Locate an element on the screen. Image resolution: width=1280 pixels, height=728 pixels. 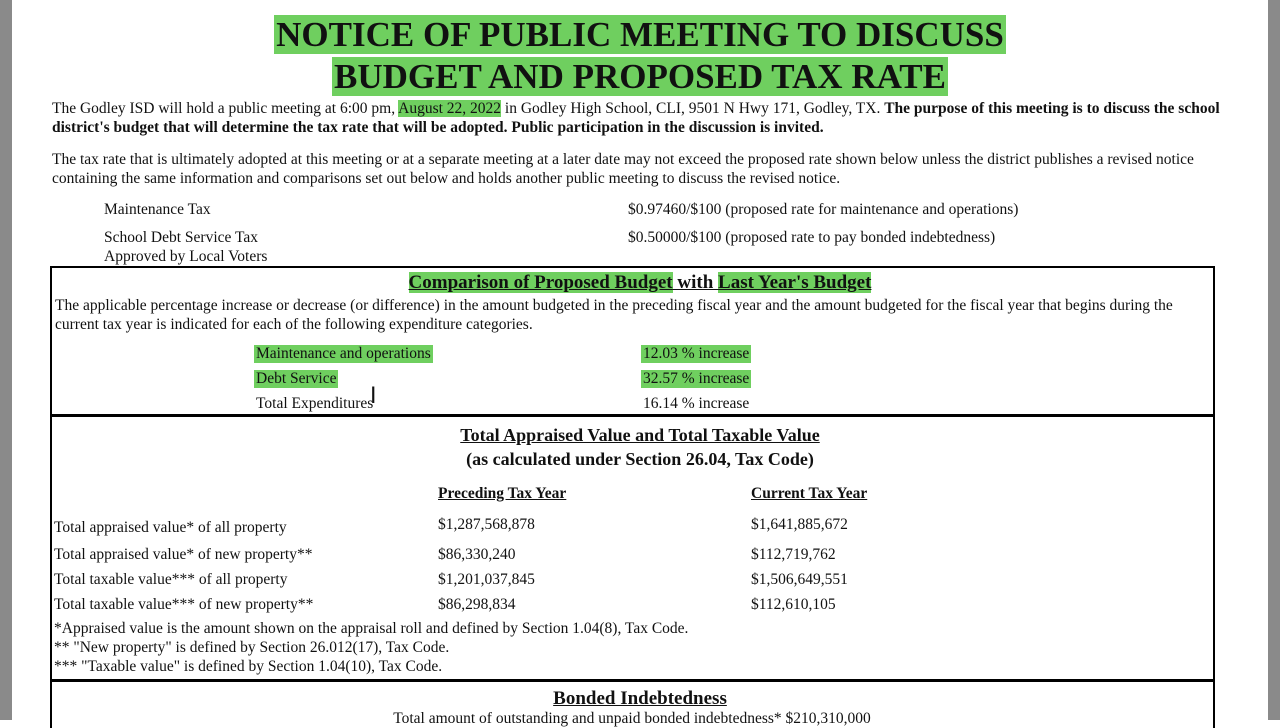
viewer-margin-right is located at coordinates (1274, 360).